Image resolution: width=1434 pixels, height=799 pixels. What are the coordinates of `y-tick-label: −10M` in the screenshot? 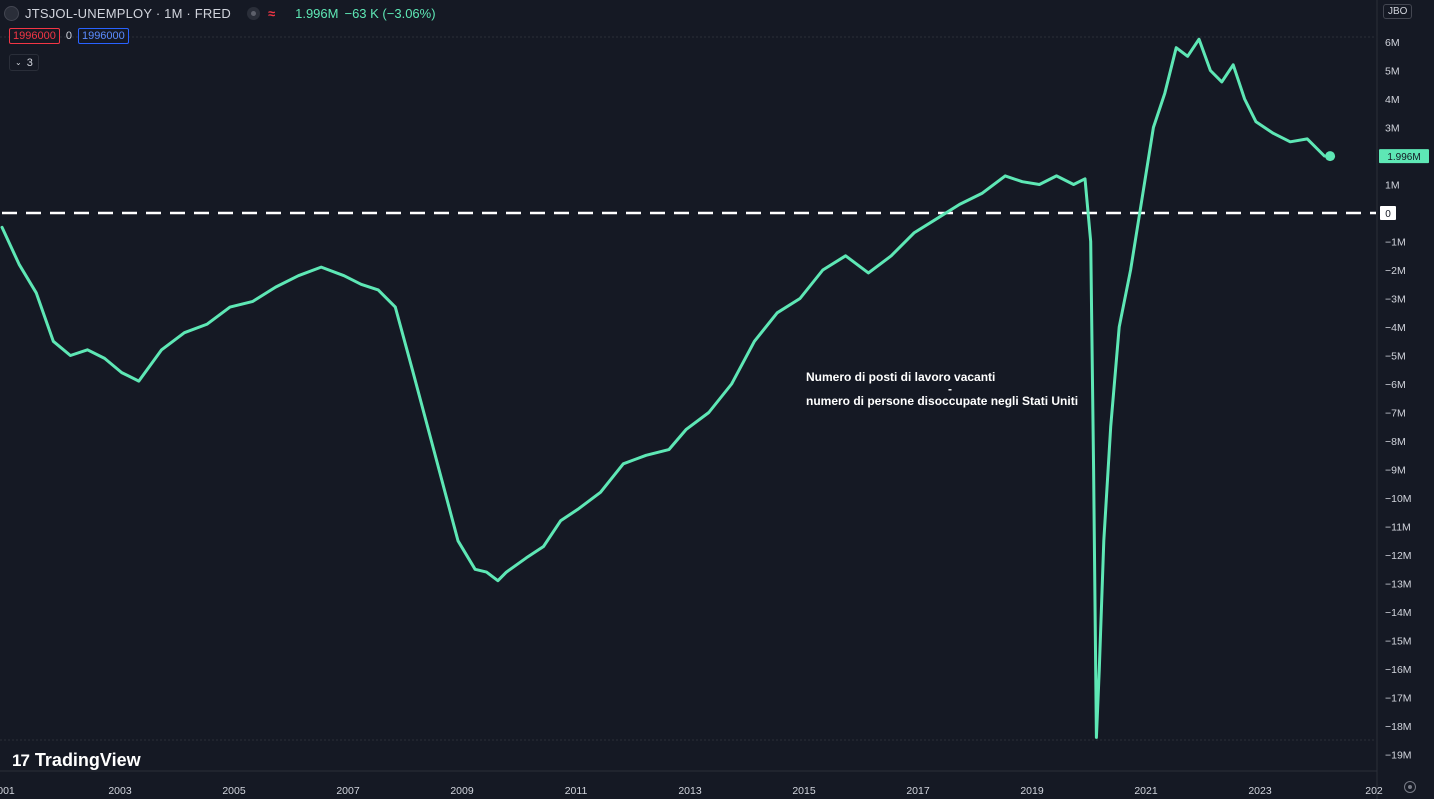 It's located at (1398, 499).